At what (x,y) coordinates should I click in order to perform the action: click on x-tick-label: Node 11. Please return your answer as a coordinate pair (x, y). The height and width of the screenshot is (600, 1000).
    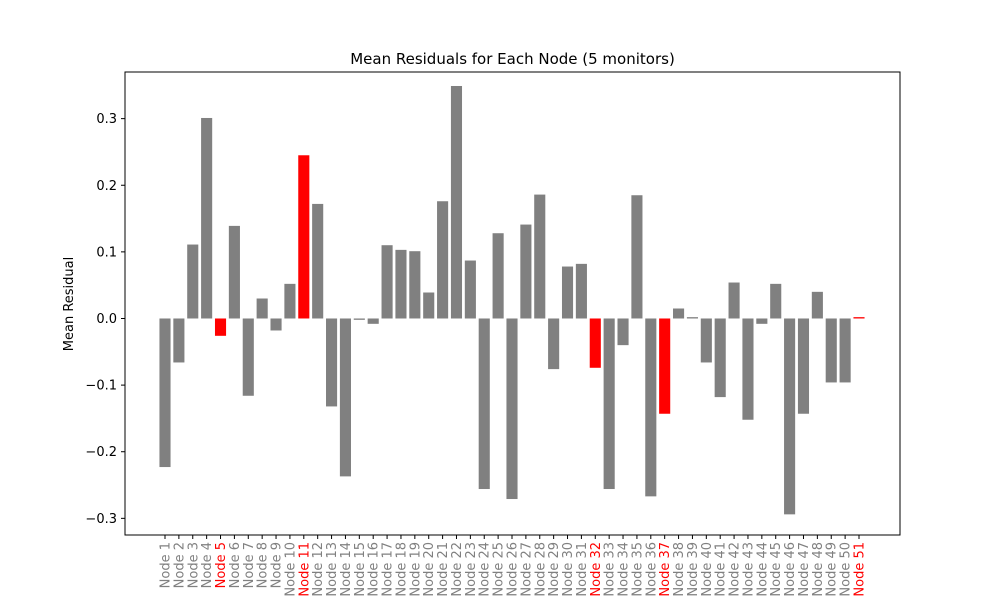
    Looking at the image, I should click on (304, 569).